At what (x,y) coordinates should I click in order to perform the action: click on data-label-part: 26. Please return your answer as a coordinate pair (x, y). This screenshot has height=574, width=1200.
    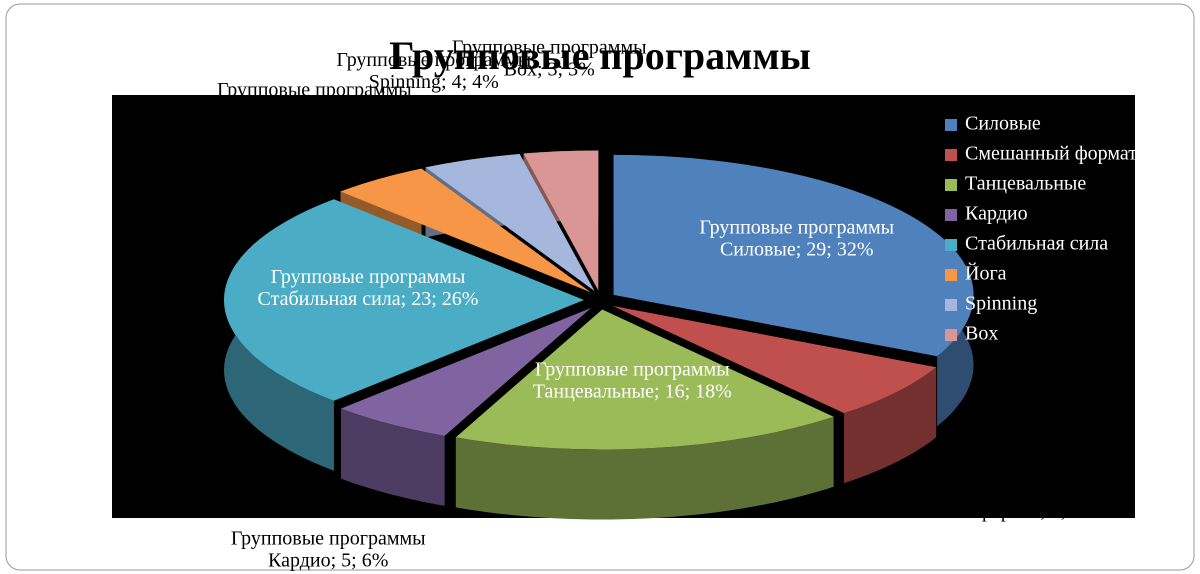
    Looking at the image, I should click on (452, 299).